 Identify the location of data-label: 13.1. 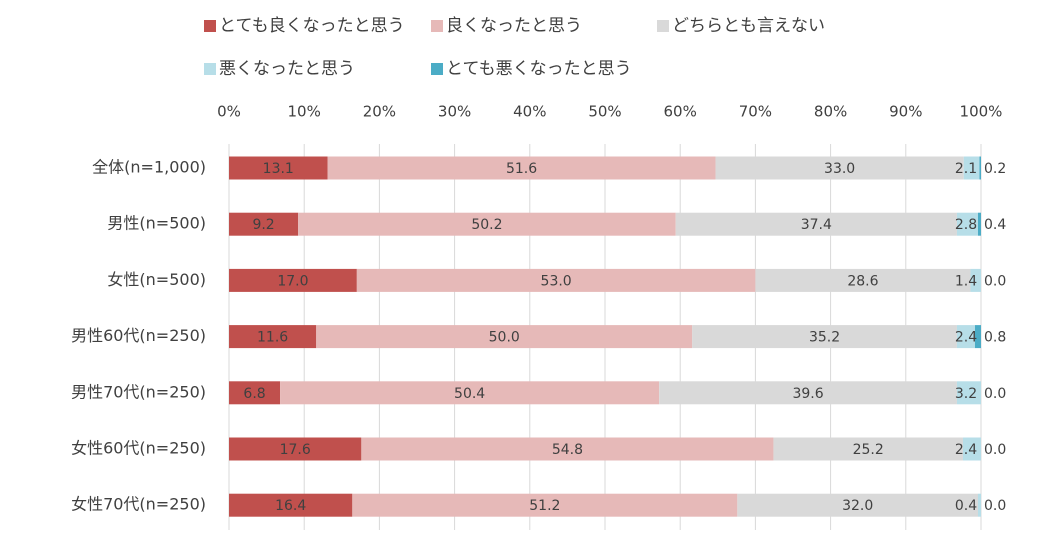
(278, 169).